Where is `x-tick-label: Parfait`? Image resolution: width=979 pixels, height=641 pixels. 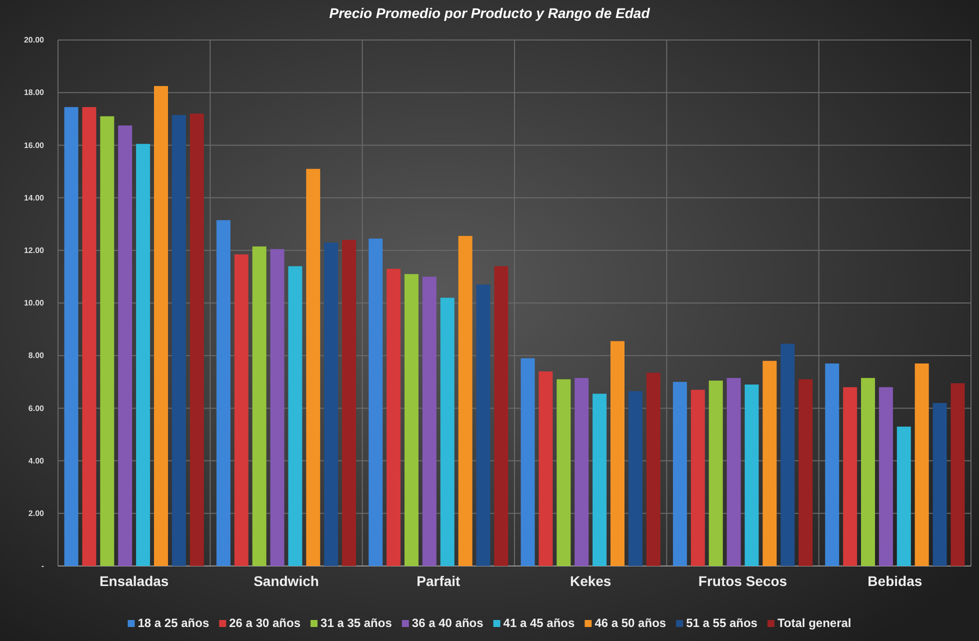 x-tick-label: Parfait is located at coordinates (438, 580).